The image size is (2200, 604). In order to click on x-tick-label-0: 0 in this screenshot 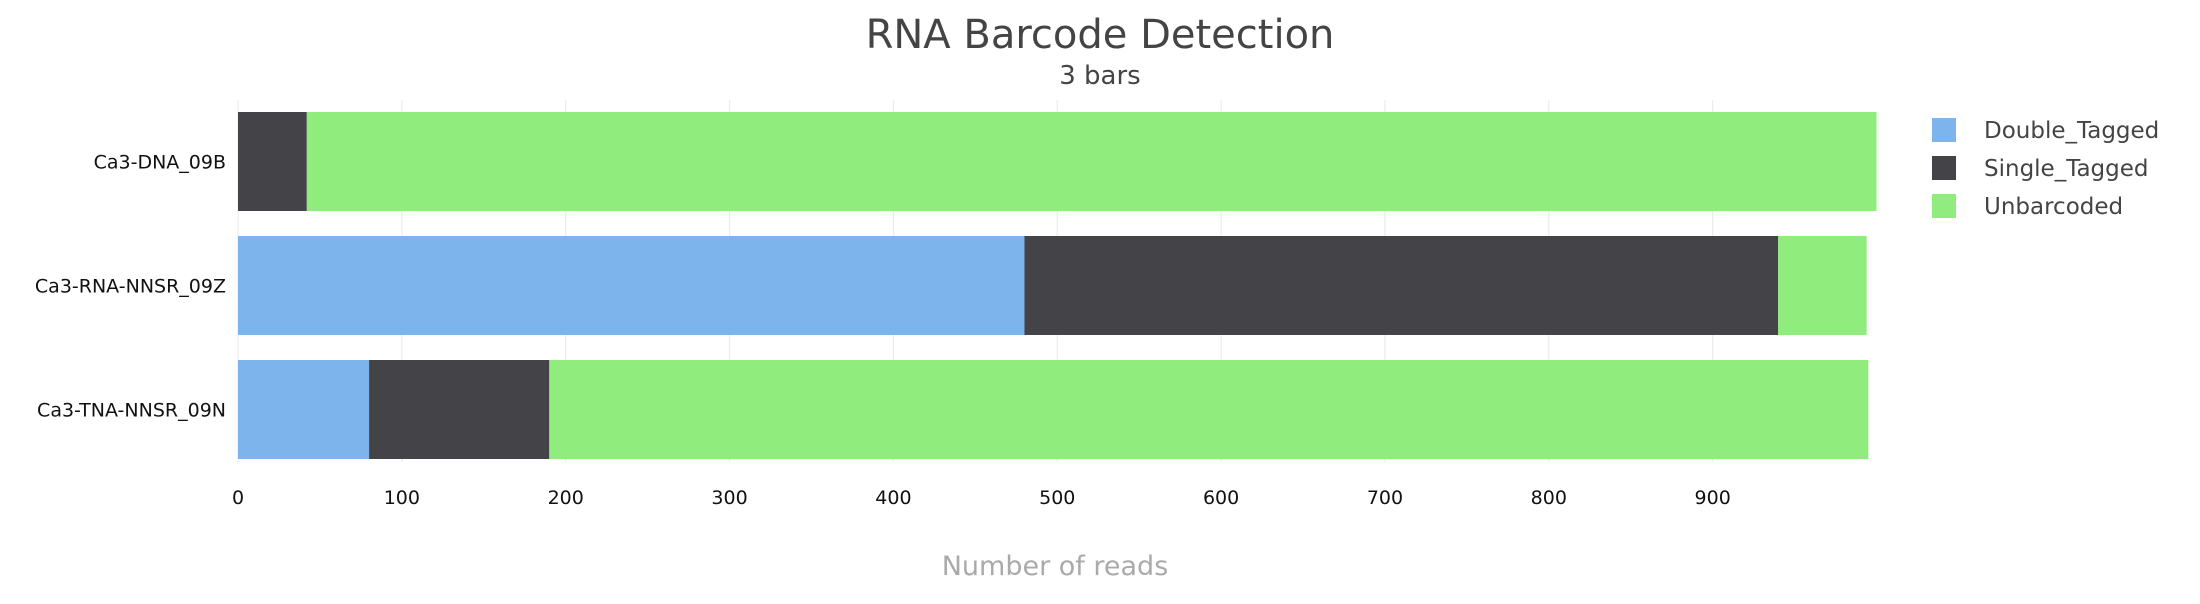, I will do `click(238, 498)`.